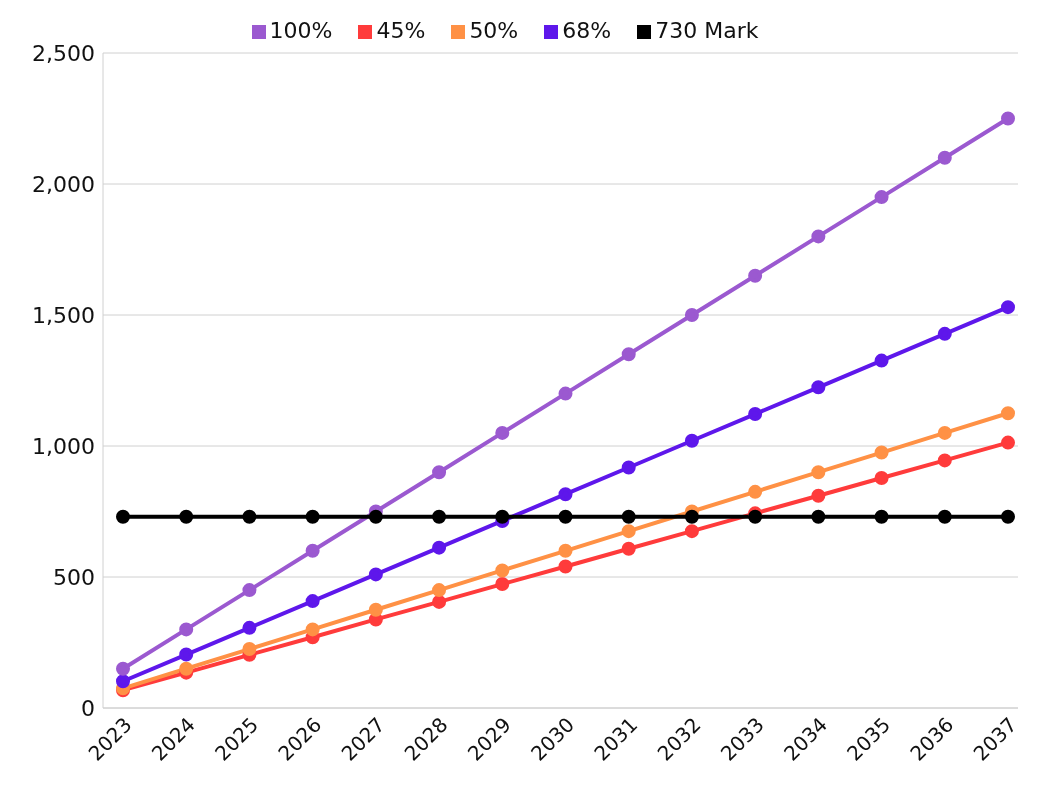  I want to click on legend-label: 68%, so click(587, 30).